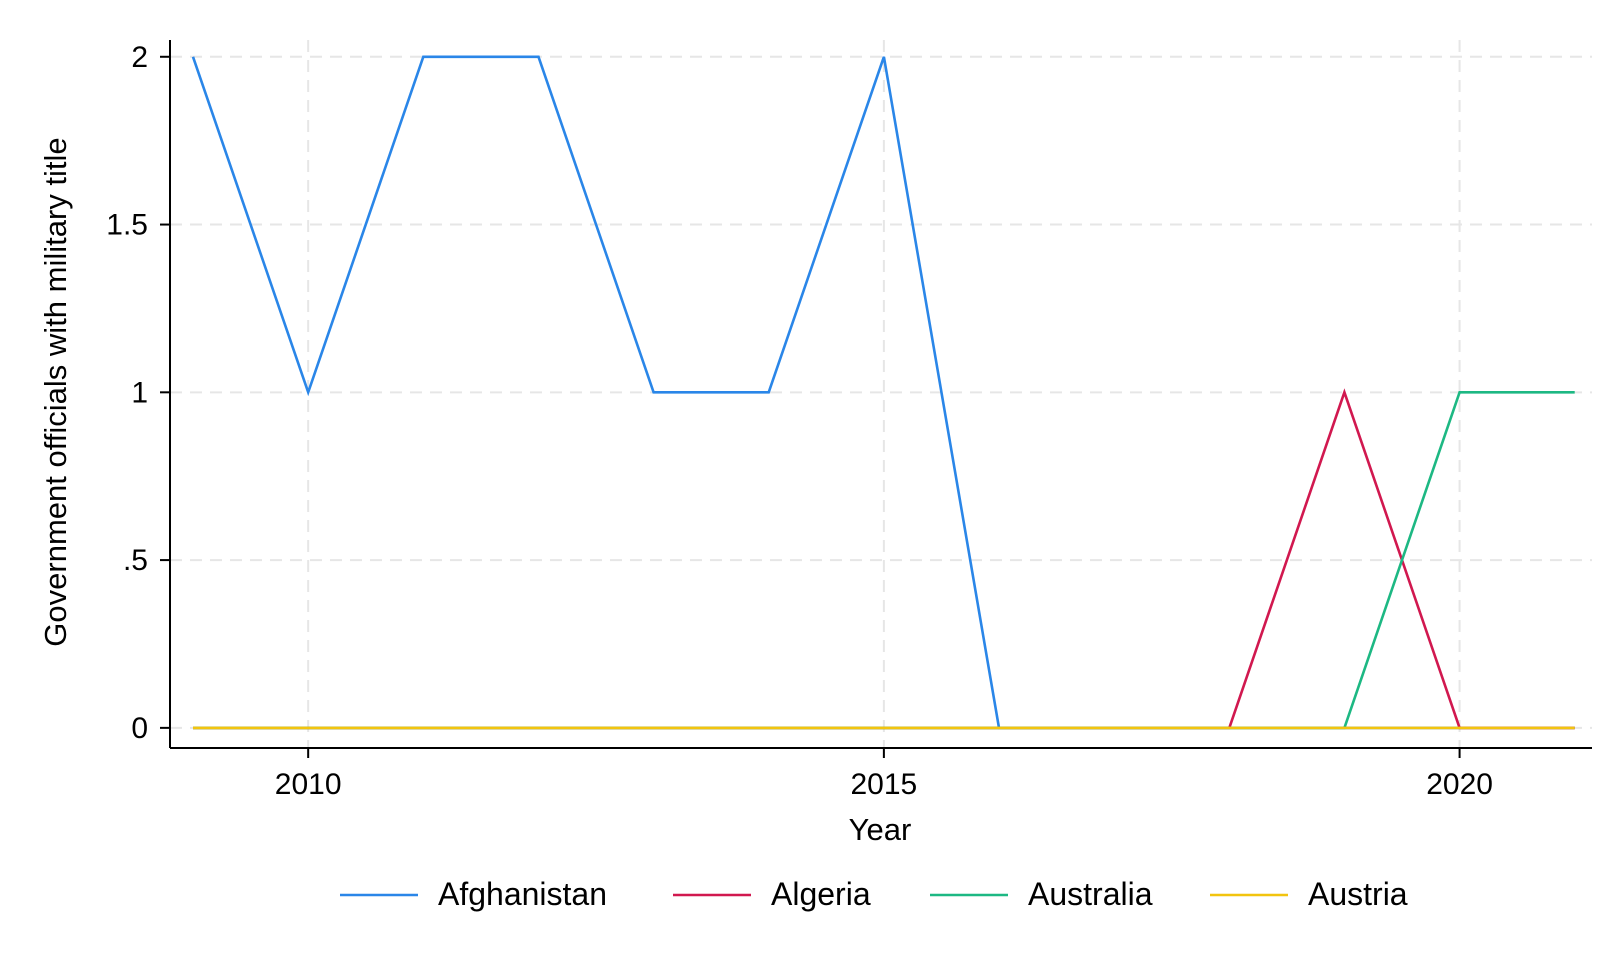 The height and width of the screenshot is (972, 1620). What do you see at coordinates (308, 784) in the screenshot?
I see `x-tick-label: 2010` at bounding box center [308, 784].